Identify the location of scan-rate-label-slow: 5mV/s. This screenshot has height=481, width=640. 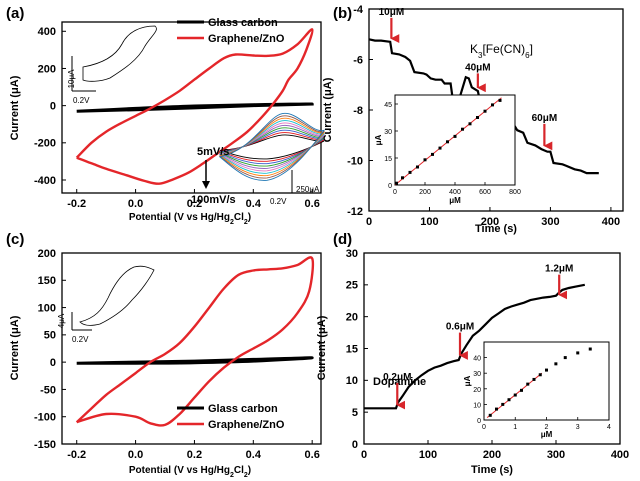
(213, 152).